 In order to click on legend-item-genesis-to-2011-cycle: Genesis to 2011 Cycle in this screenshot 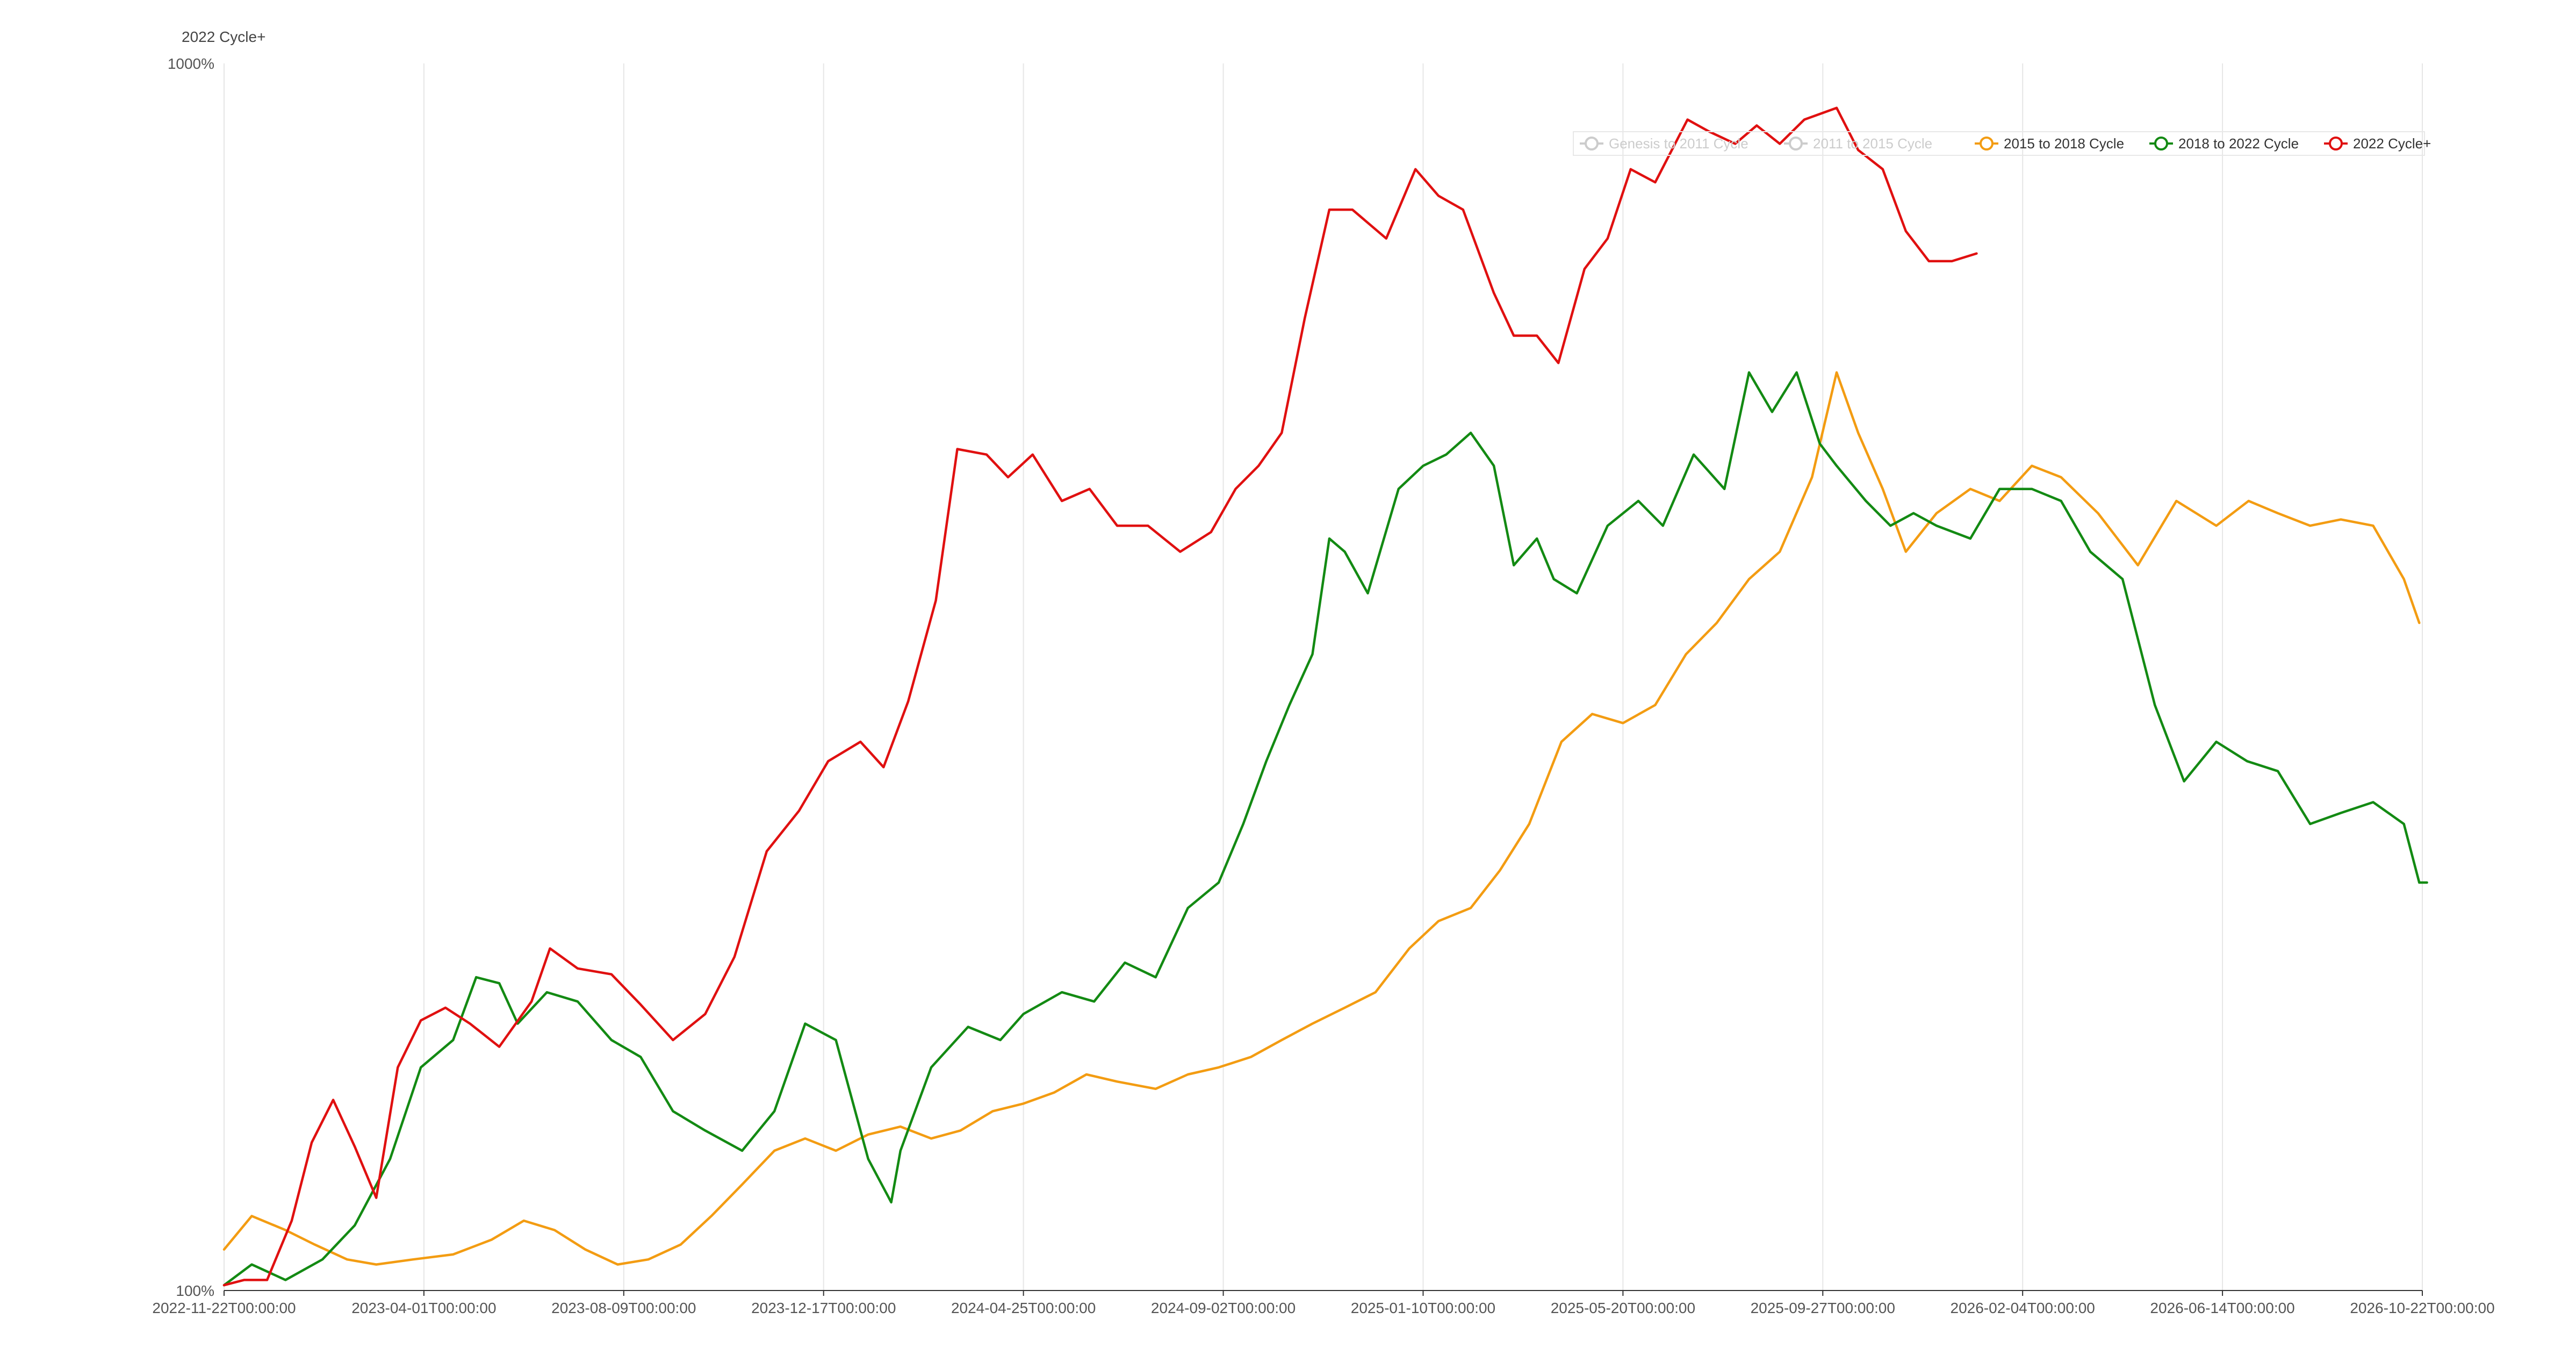, I will do `click(1664, 143)`.